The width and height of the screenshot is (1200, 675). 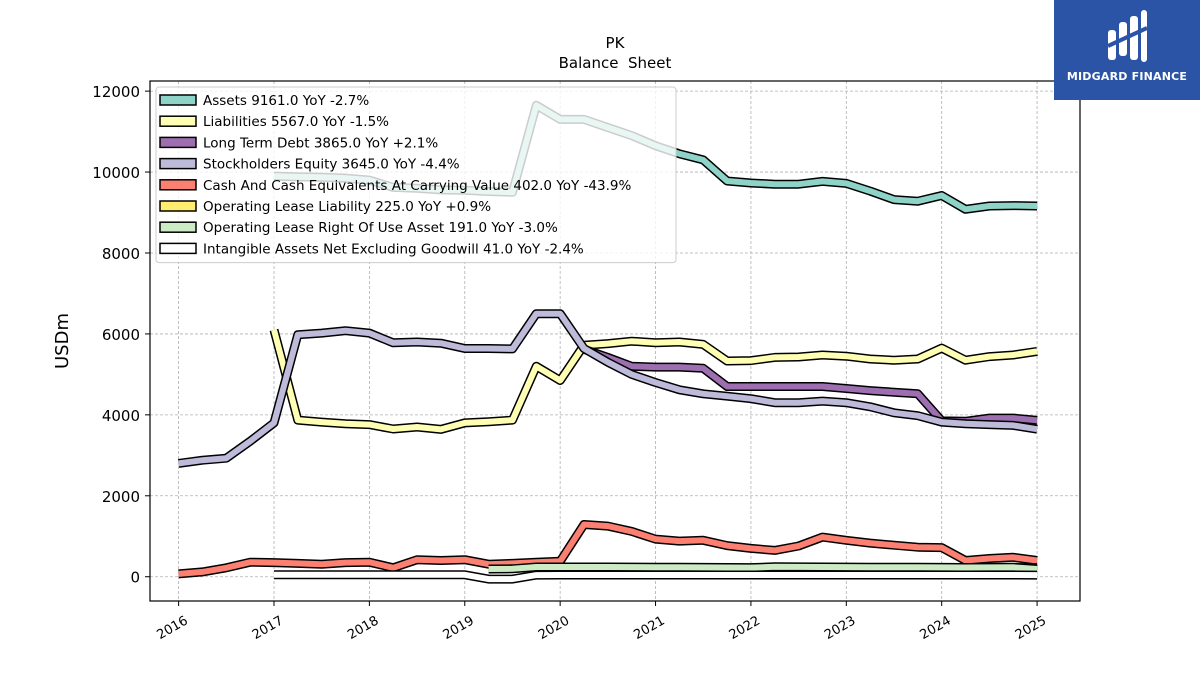 I want to click on chart-title: PK, so click(x=616, y=43).